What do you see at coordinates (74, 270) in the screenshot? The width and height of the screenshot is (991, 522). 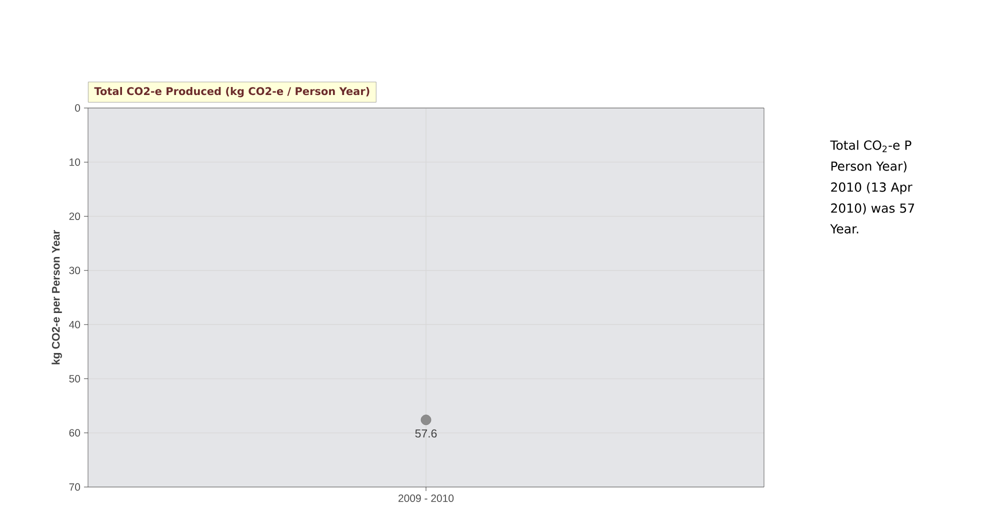 I see `y-tick-label: 30` at bounding box center [74, 270].